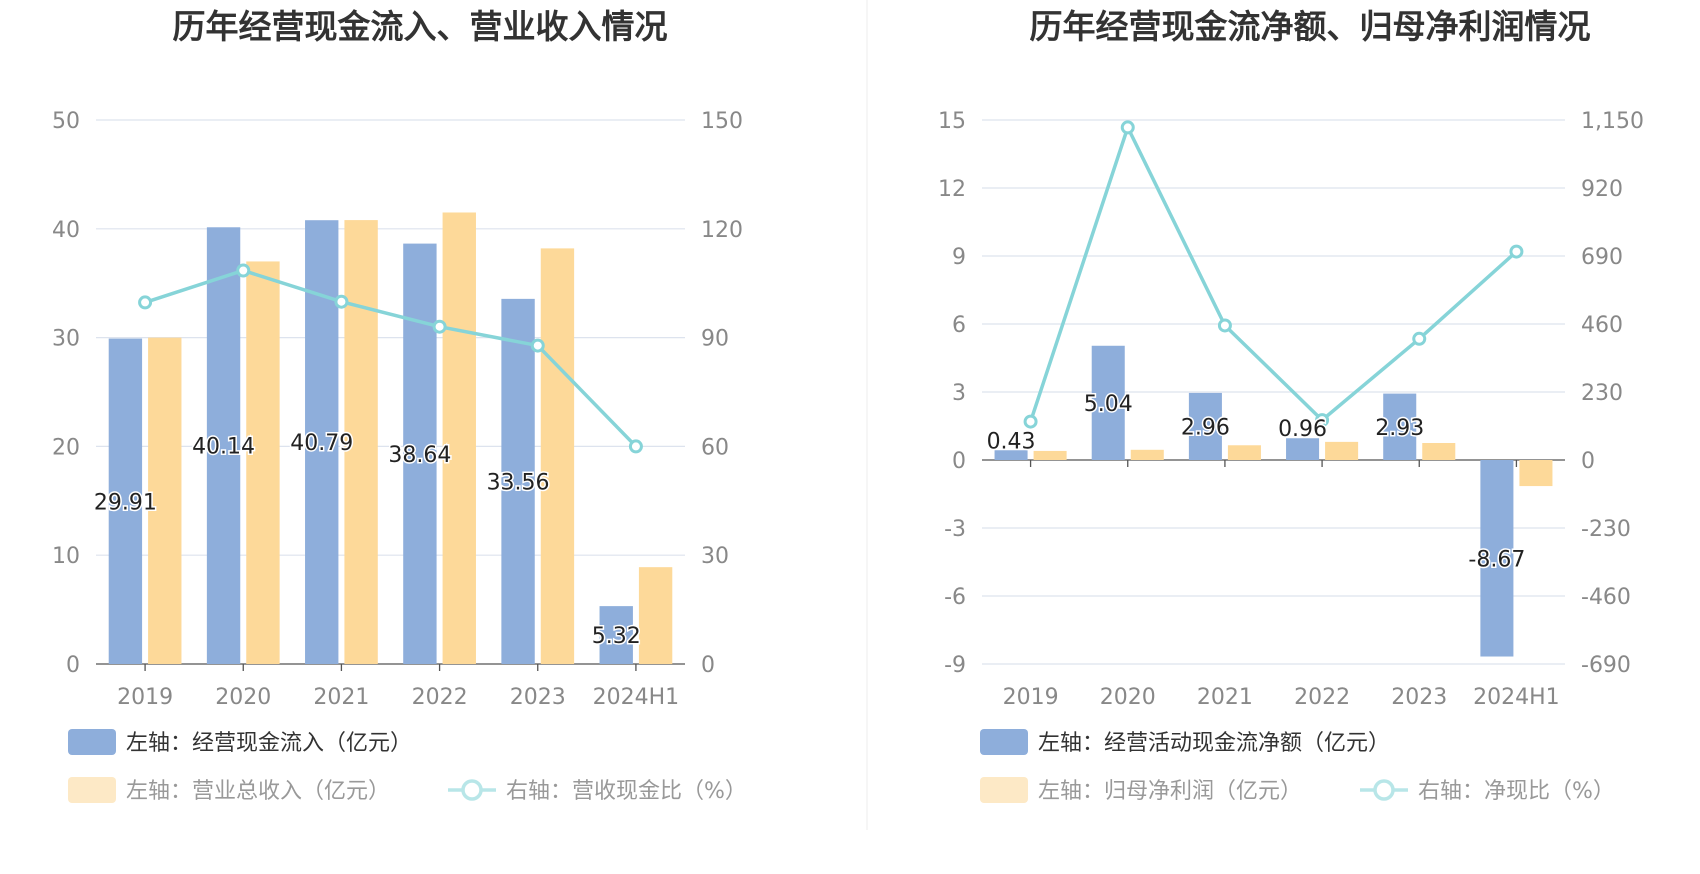  What do you see at coordinates (1602, 189) in the screenshot?
I see `right-axis-tick: 920` at bounding box center [1602, 189].